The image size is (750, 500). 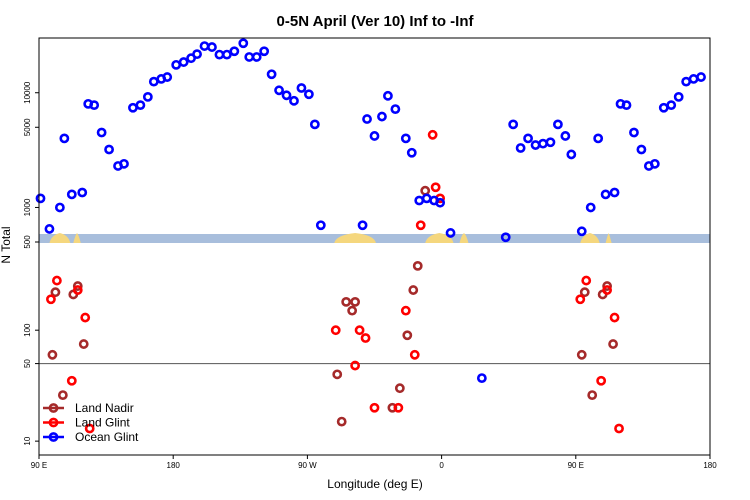 I want to click on x-axis-ticks: 90 E 180 90 W 0 90 E 180, so click(x=374, y=462).